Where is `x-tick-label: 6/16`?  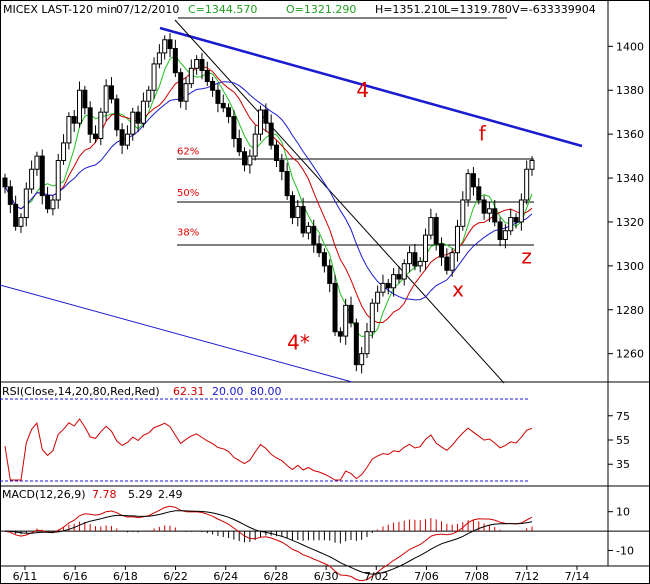 x-tick-label: 6/16 is located at coordinates (75, 576).